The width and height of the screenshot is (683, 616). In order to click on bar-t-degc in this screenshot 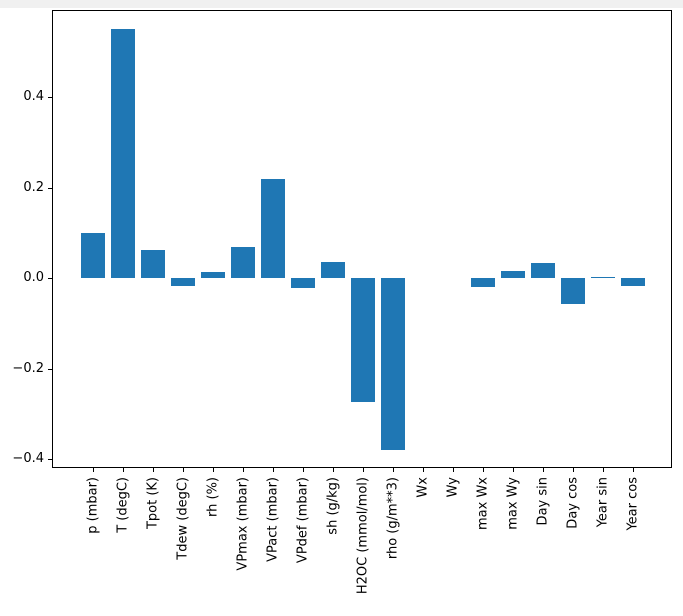, I will do `click(123, 154)`.